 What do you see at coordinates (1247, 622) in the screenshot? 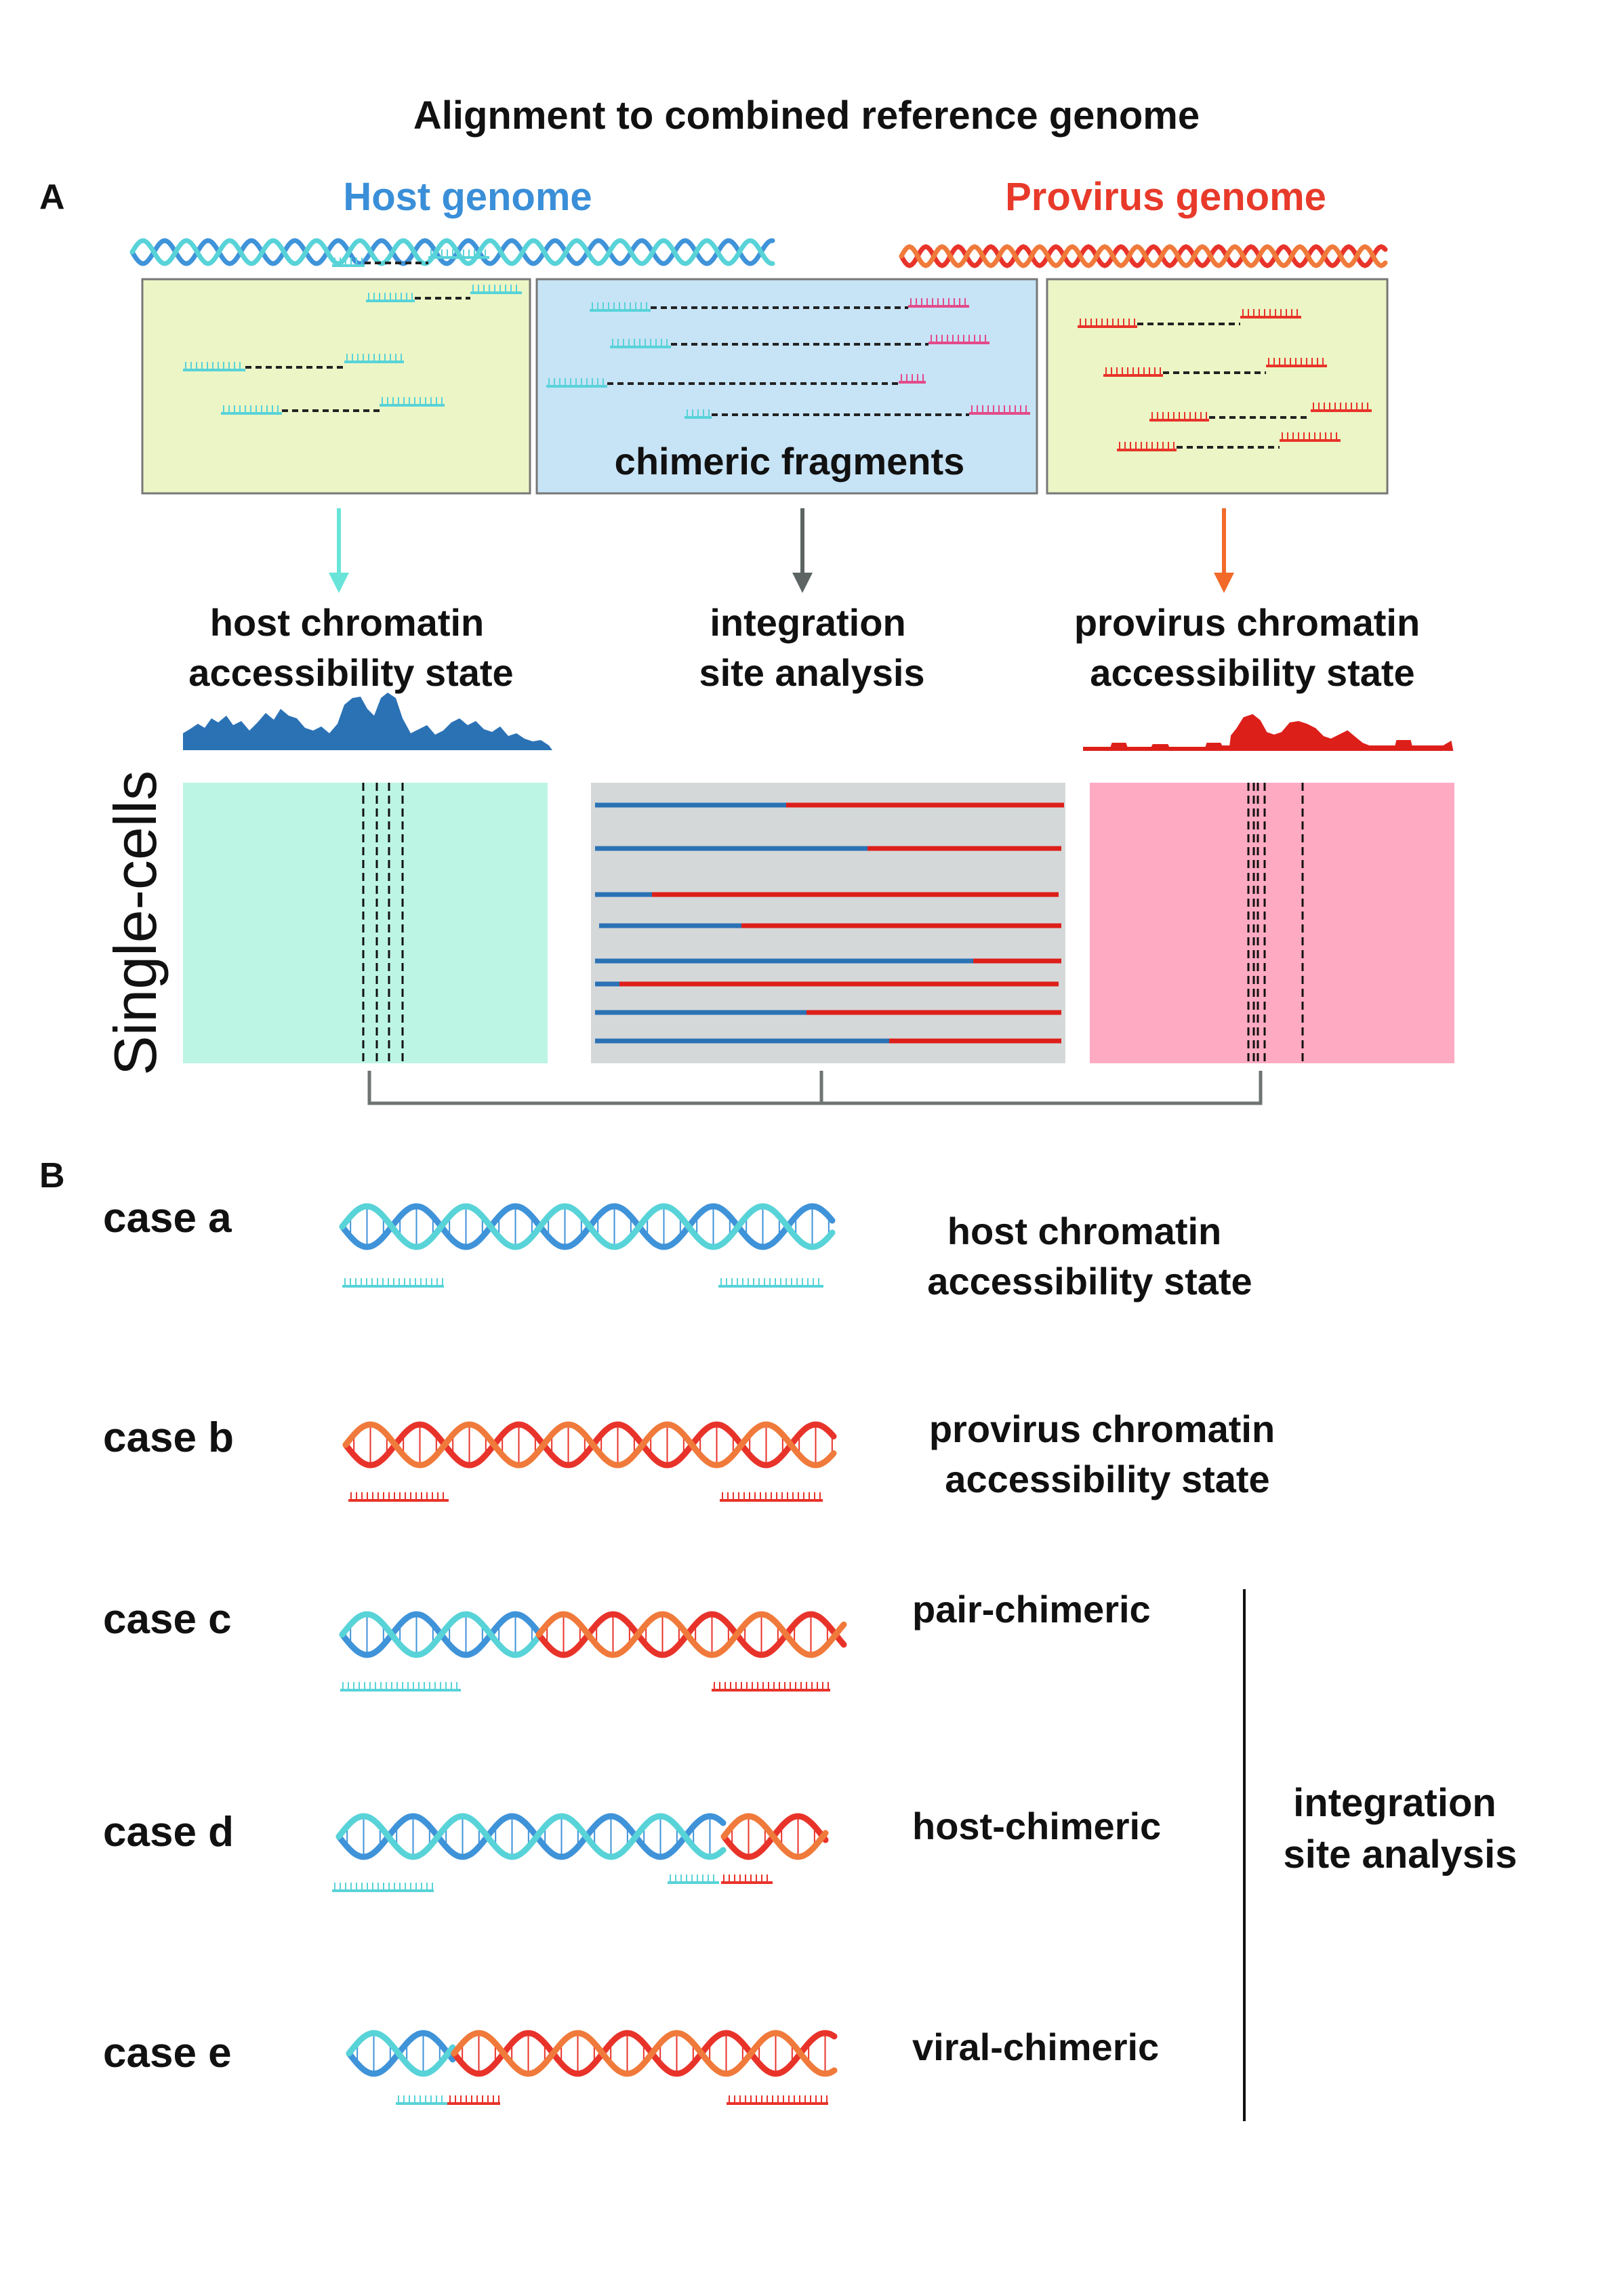
I see `provirus-state-label-line1: provirus chromatin` at bounding box center [1247, 622].